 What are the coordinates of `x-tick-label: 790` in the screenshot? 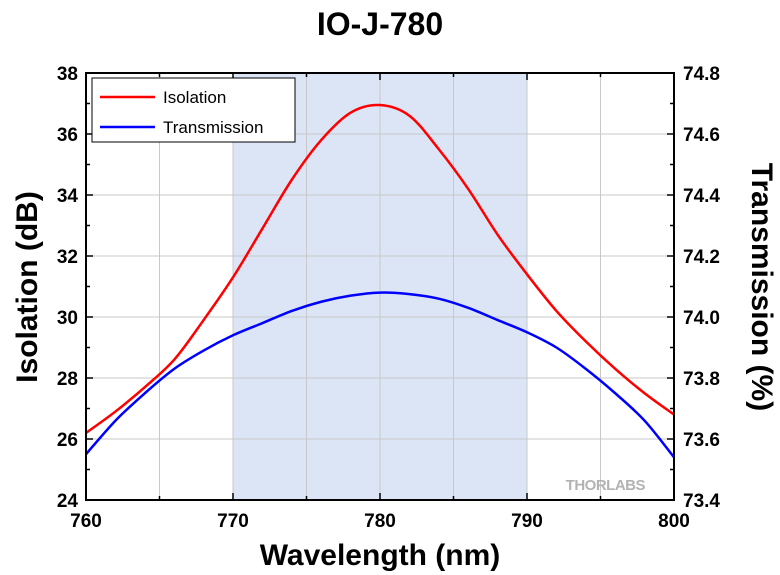 It's located at (527, 521).